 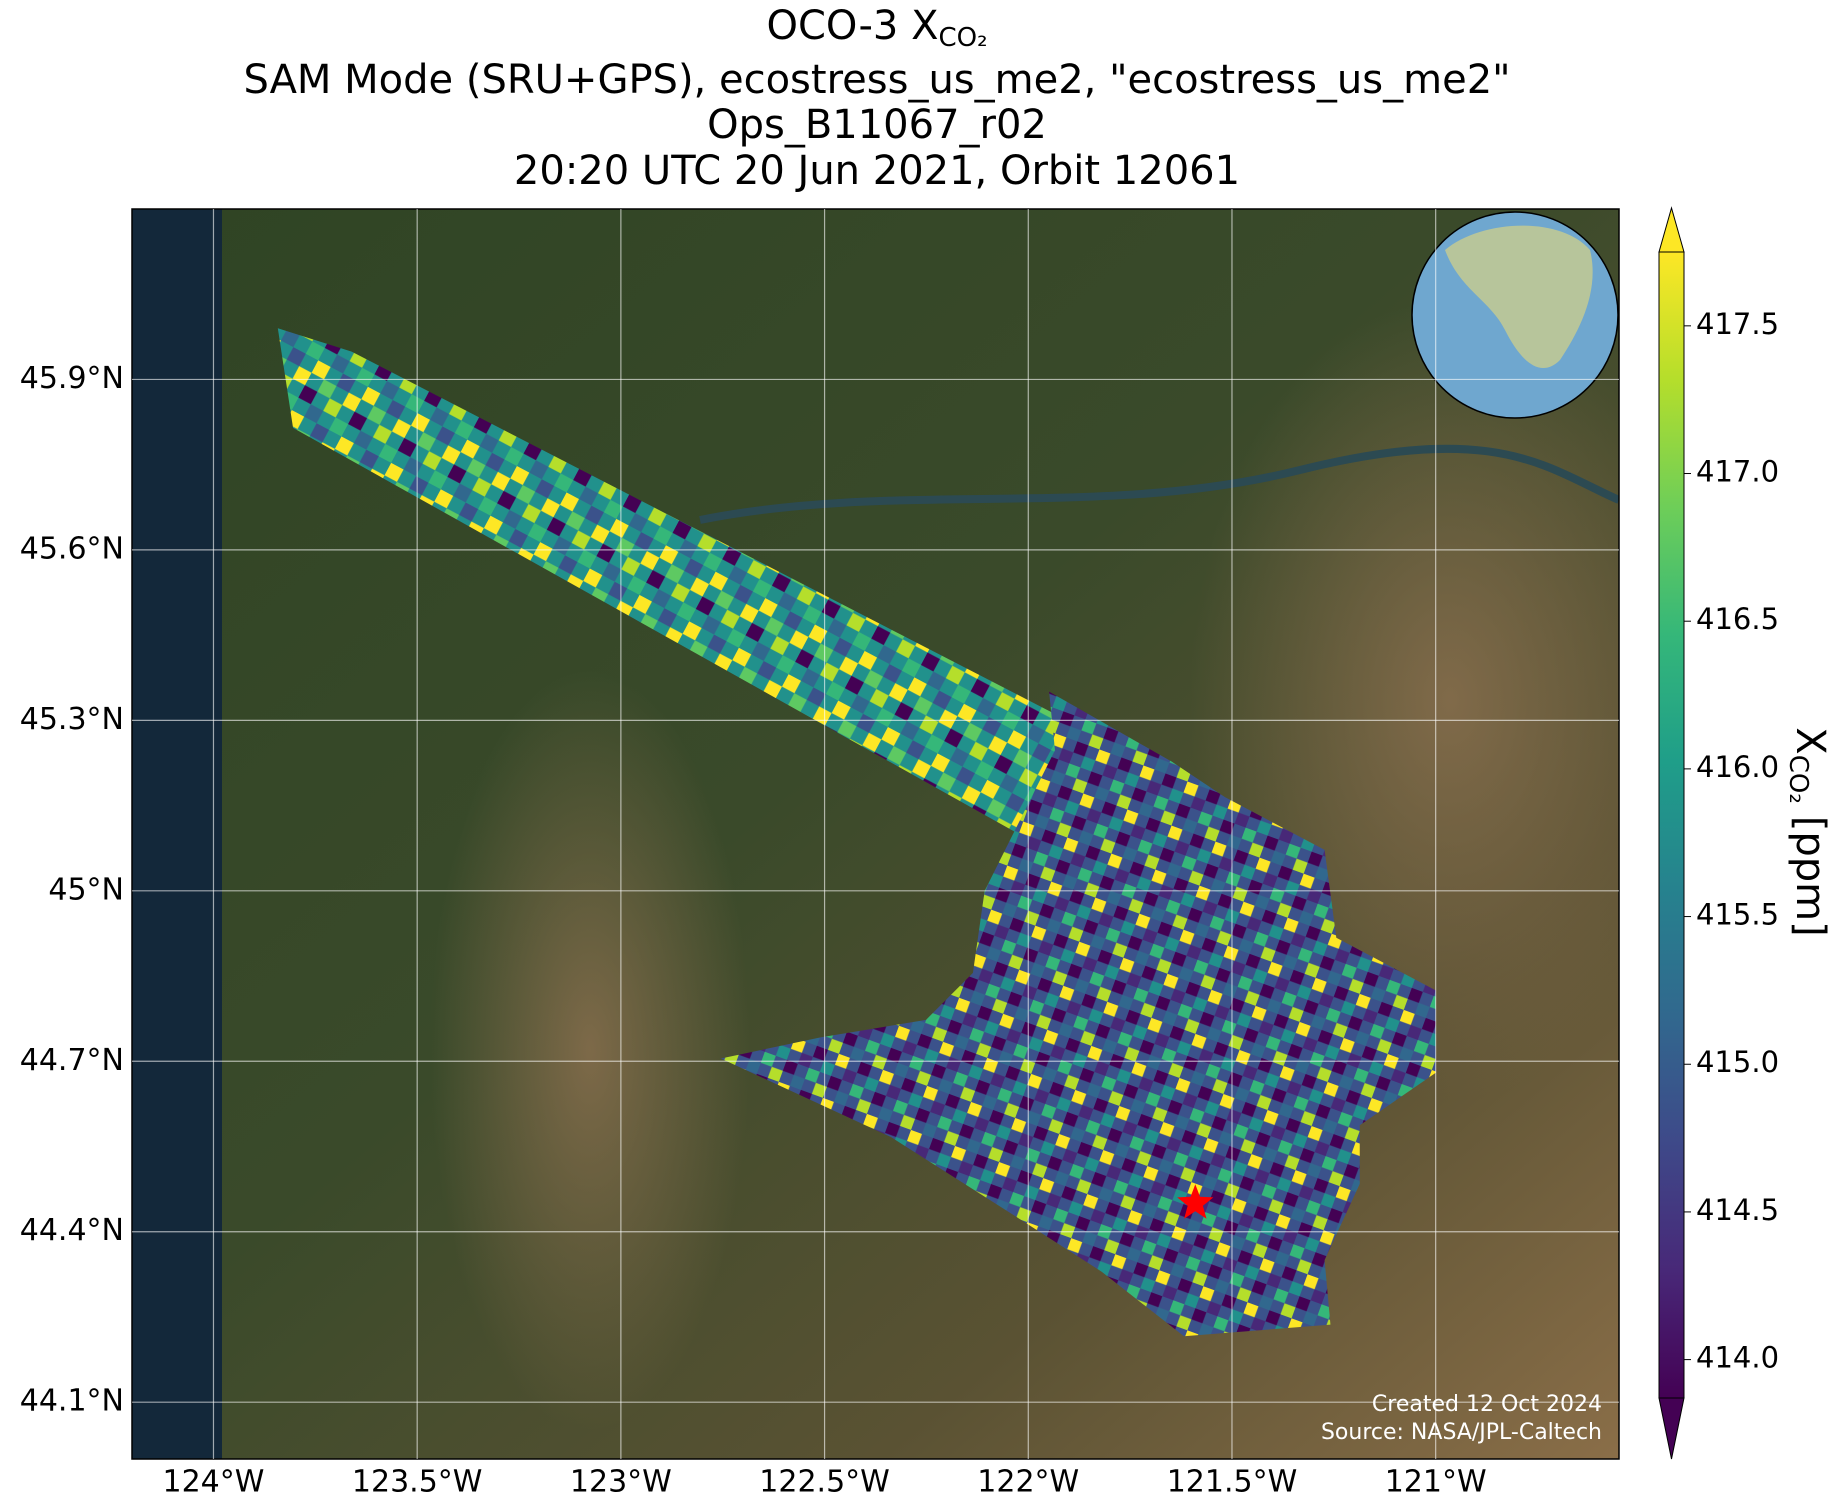 I want to click on colorbar-label: XCO₂[ppm], so click(x=1809, y=831).